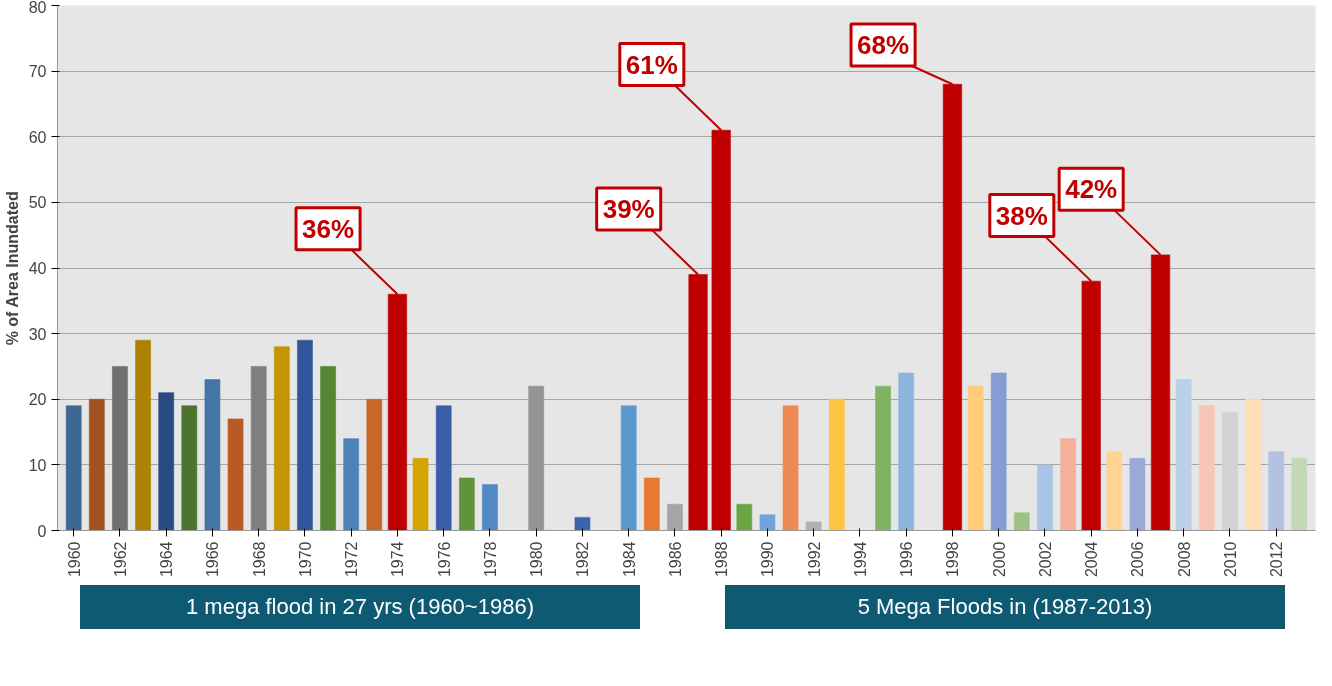 This screenshot has height=686, width=1332. I want to click on x-tick-label: 1976, so click(444, 559).